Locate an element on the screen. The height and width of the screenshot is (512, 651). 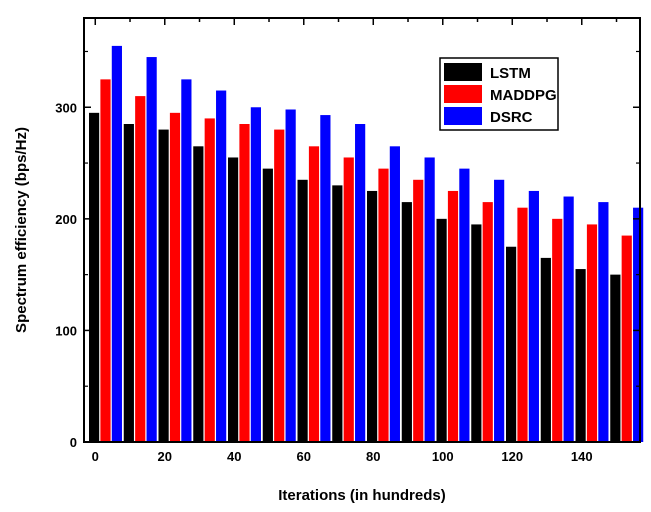
y-tick-label: 200 is located at coordinates (66, 219).